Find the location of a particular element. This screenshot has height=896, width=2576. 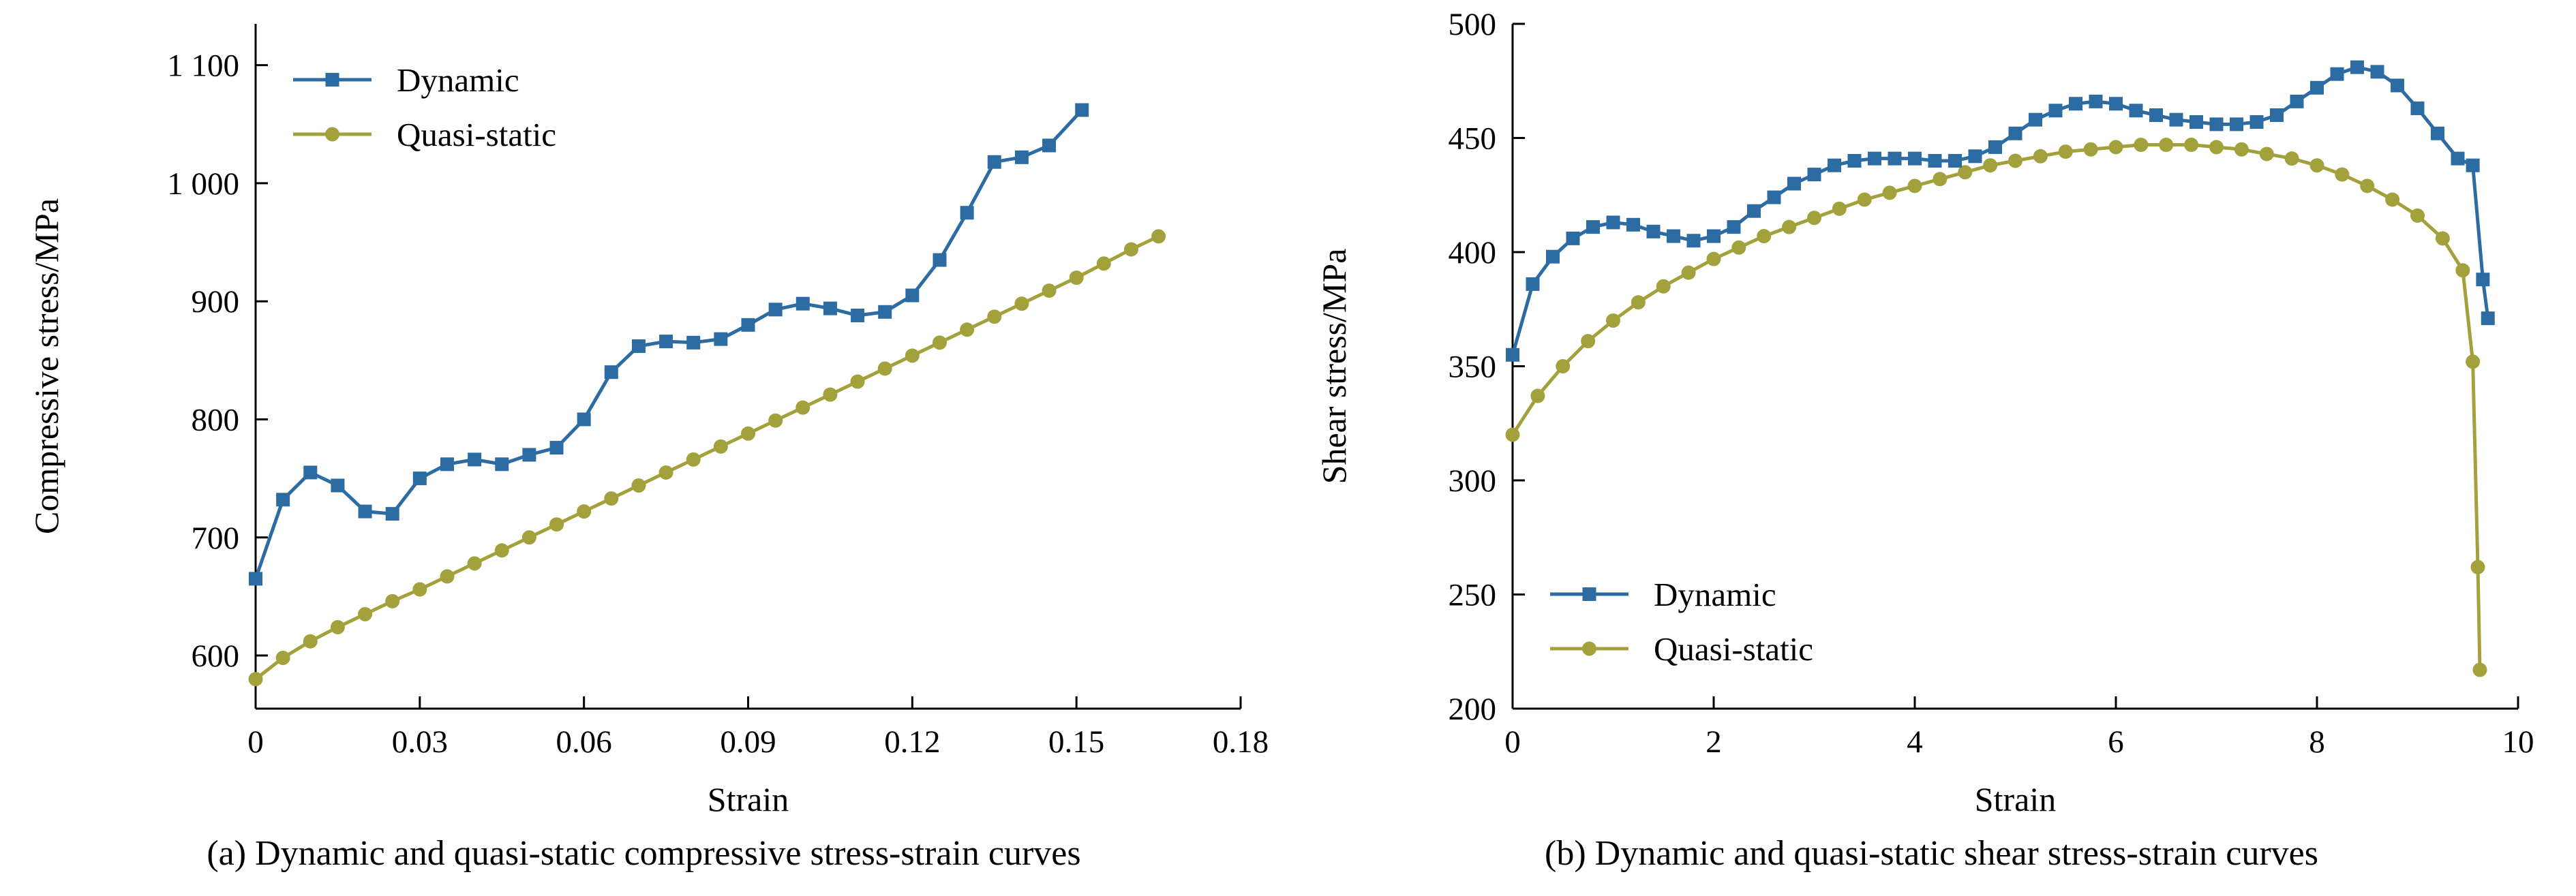

x-tick-label: 0 is located at coordinates (256, 742).